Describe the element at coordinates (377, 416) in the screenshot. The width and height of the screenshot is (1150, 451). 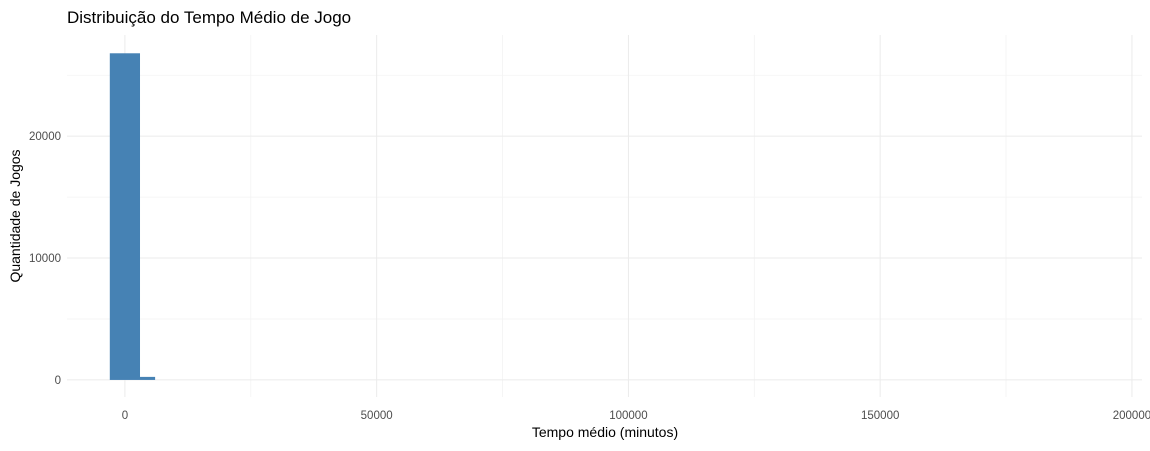
I see `x-tick-label: 50000` at that location.